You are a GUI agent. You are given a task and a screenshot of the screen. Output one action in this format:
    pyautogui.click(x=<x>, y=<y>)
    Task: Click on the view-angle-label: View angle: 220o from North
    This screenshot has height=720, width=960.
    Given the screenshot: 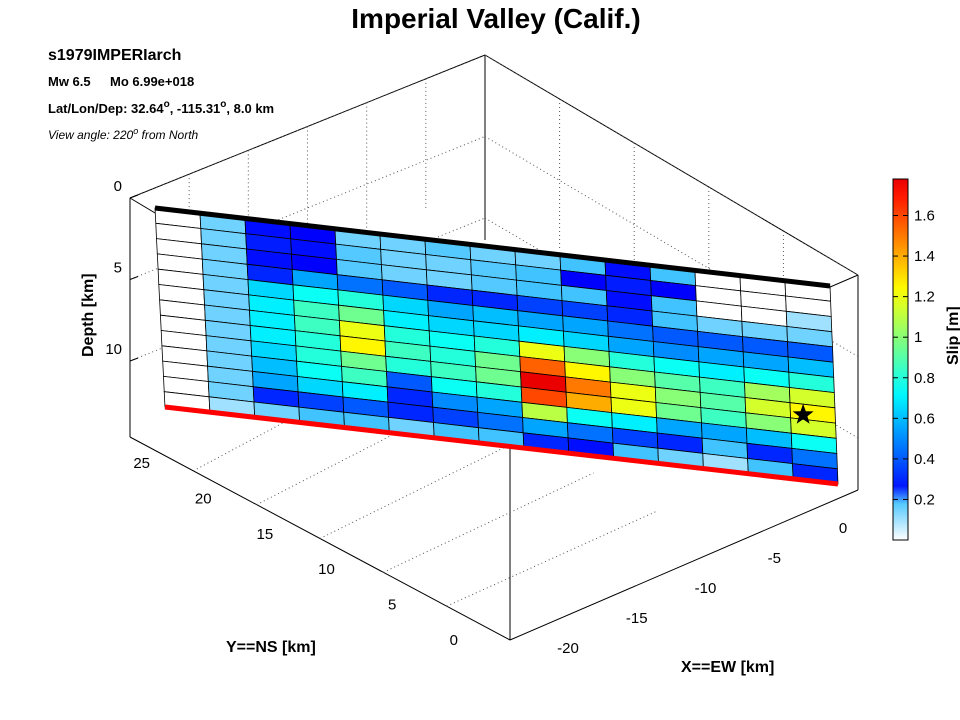 What is the action you would take?
    pyautogui.click(x=123, y=134)
    